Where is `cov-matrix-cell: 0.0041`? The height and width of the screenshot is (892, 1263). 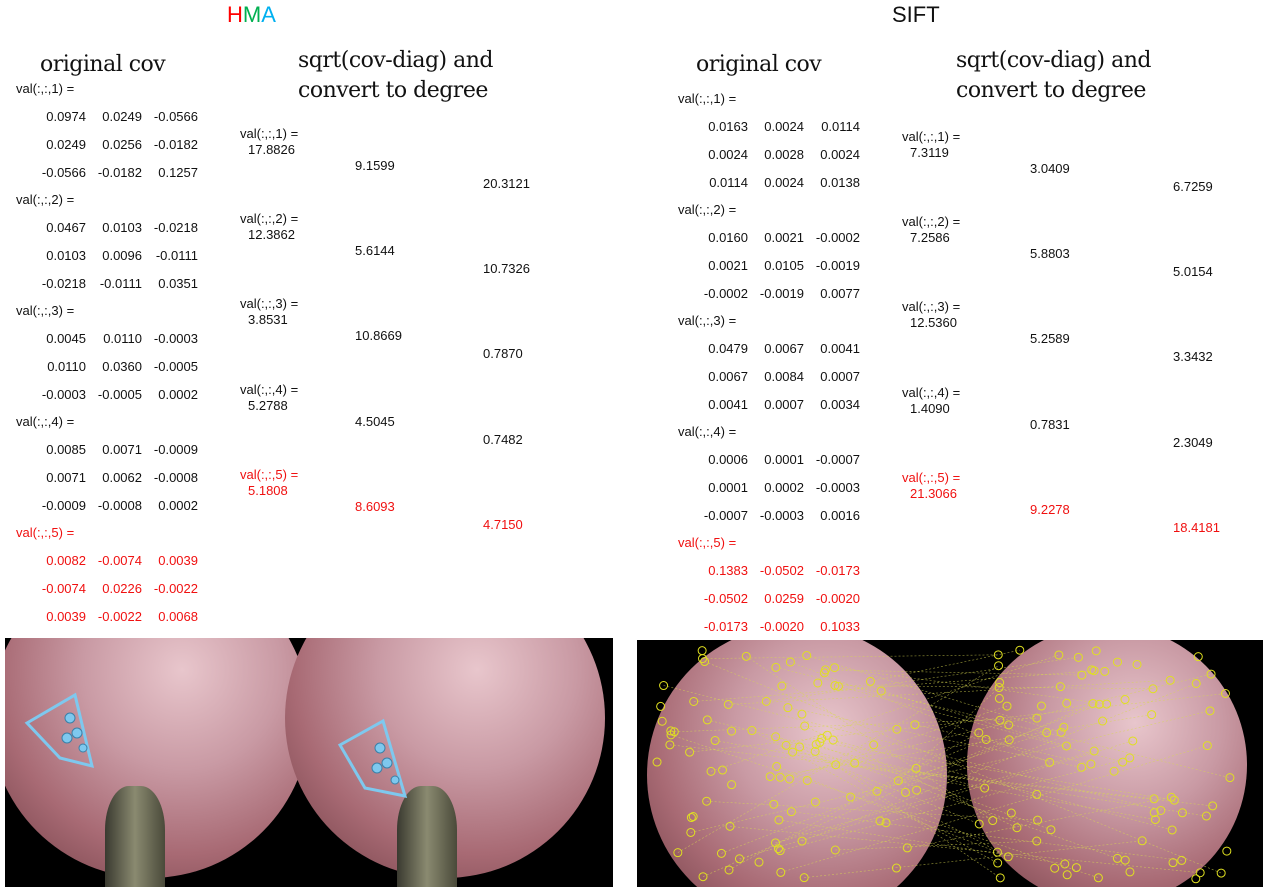 cov-matrix-cell: 0.0041 is located at coordinates (728, 404).